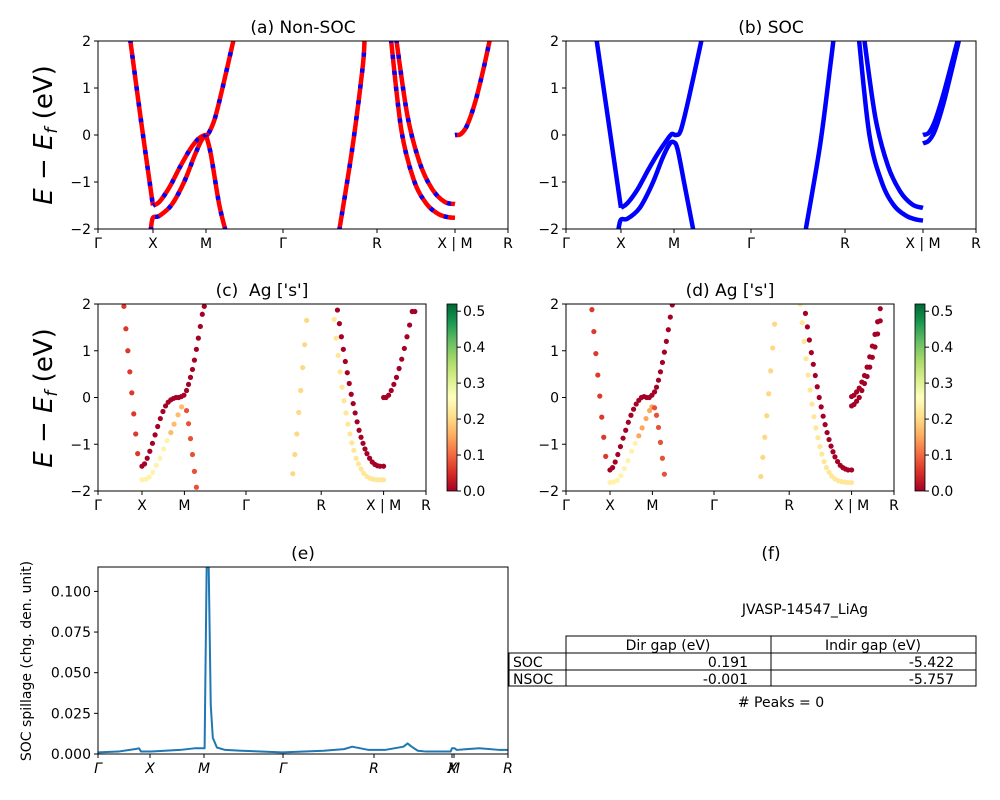 The width and height of the screenshot is (1000, 800). What do you see at coordinates (533, 680) in the screenshot?
I see `table-row-label: NSOC` at bounding box center [533, 680].